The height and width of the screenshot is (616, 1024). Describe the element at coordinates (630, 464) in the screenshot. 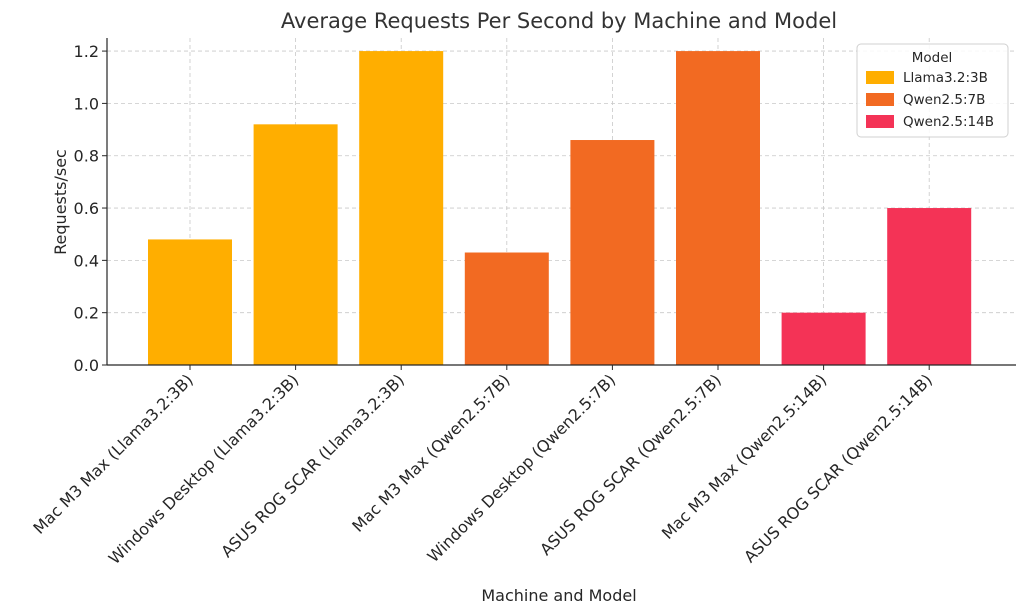

I see `x-tick-label: ASUS ROG SCAR (Qwen2.5:7B)` at that location.